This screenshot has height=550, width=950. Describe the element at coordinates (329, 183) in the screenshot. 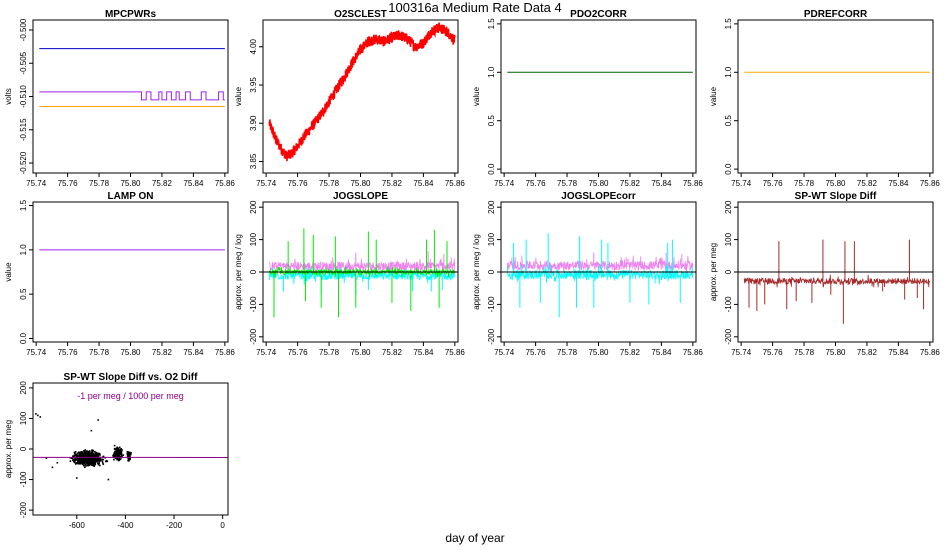

I see `o2sclest-xtick-label: 75.78` at that location.